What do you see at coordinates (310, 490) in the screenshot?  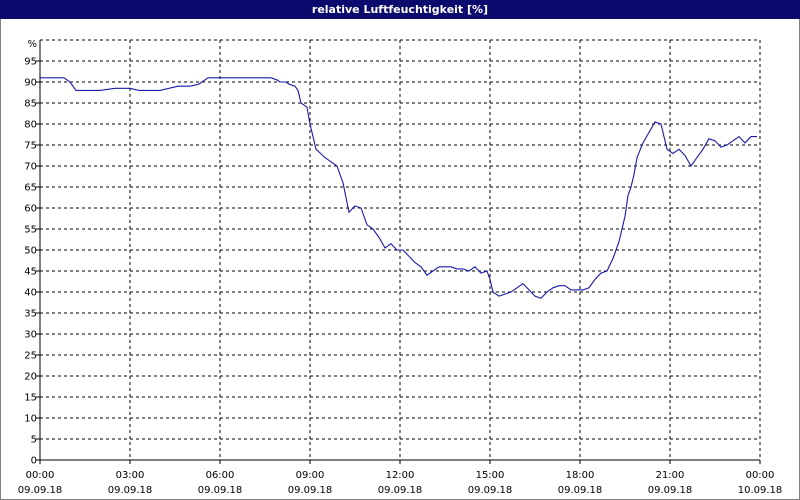 I see `x-tick-date-3: 09.09.18` at bounding box center [310, 490].